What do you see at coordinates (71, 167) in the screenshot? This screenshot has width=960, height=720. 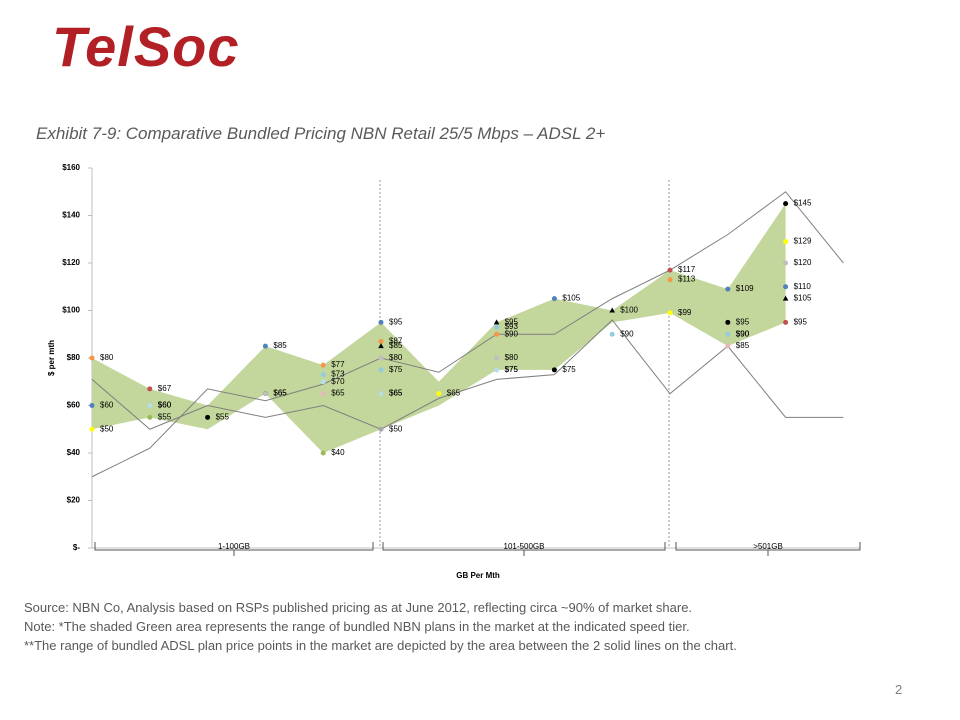 I see `y-tick-label: $160` at bounding box center [71, 167].